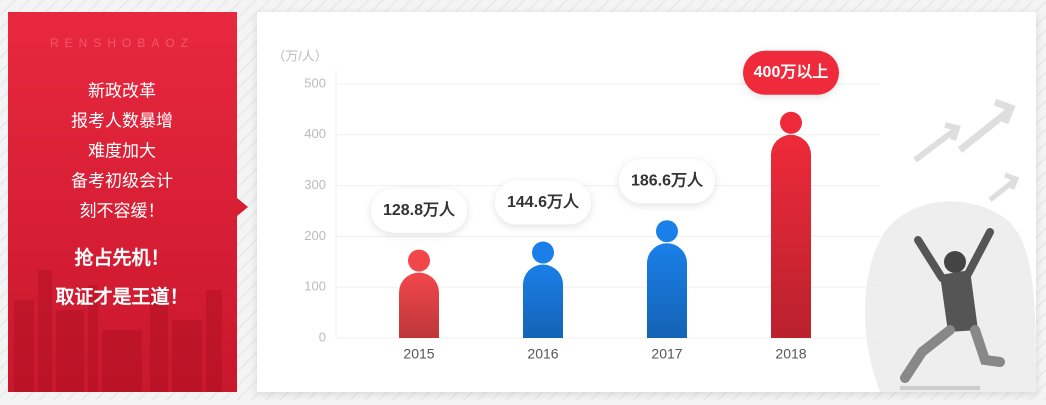 This screenshot has height=405, width=1046. Describe the element at coordinates (418, 354) in the screenshot. I see `x-tick-label: 2015` at that location.